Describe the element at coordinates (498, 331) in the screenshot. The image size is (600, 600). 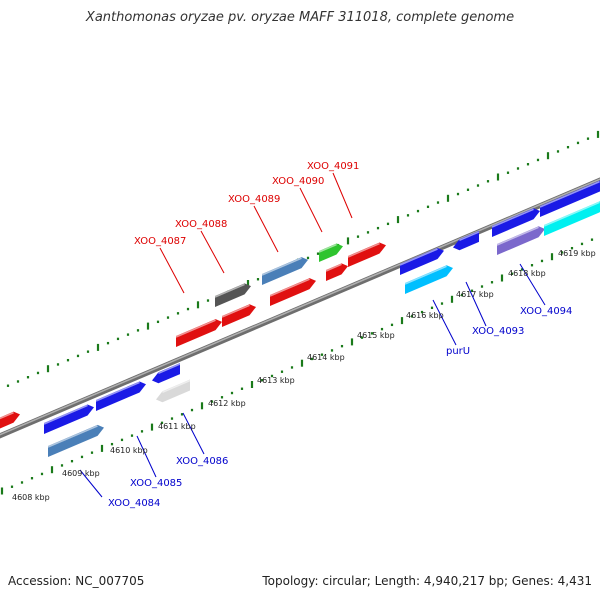
I see `gene-label-xoo-4093: XOO_4093` at that location.